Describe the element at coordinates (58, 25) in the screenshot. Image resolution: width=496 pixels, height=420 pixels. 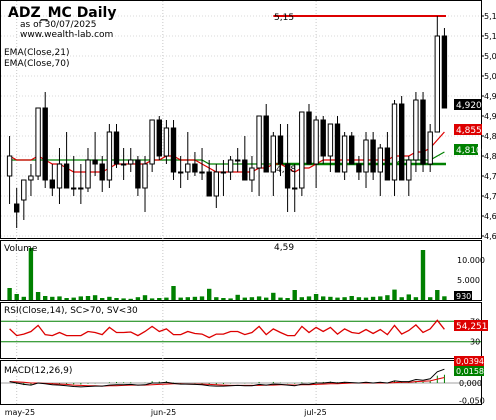
I see `chart-subtitle: as of 30/07/2025` at that location.